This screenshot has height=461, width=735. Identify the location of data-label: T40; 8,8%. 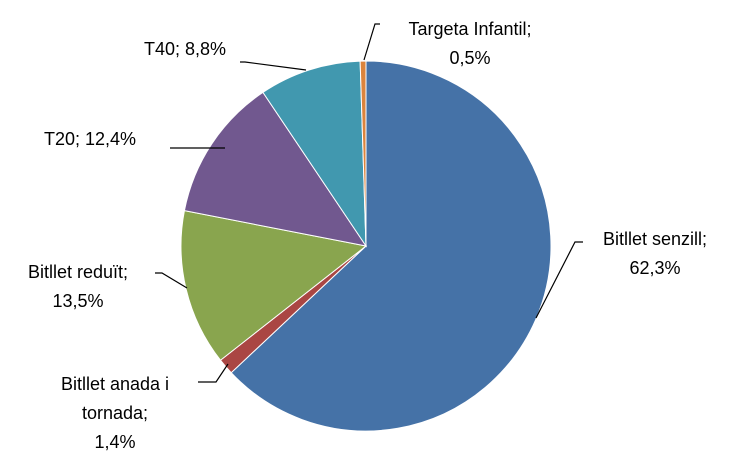
(185, 49).